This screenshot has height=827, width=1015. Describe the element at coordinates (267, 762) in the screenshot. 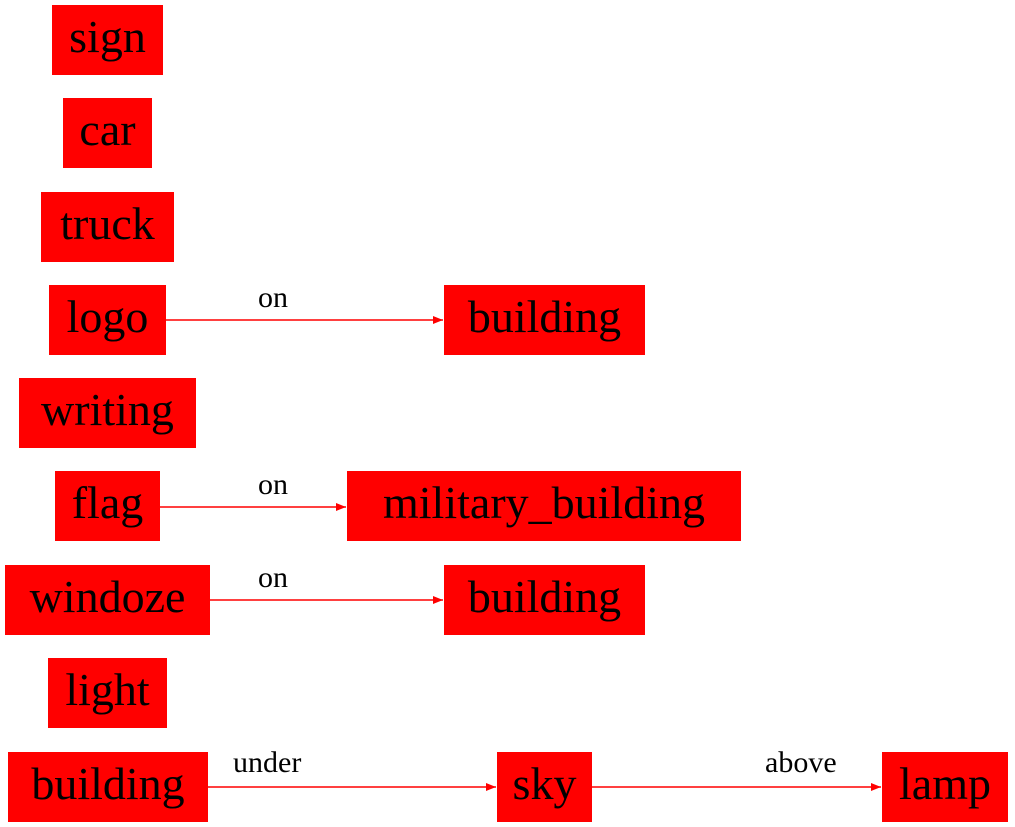

I see `edge-label-building-sky: under` at that location.